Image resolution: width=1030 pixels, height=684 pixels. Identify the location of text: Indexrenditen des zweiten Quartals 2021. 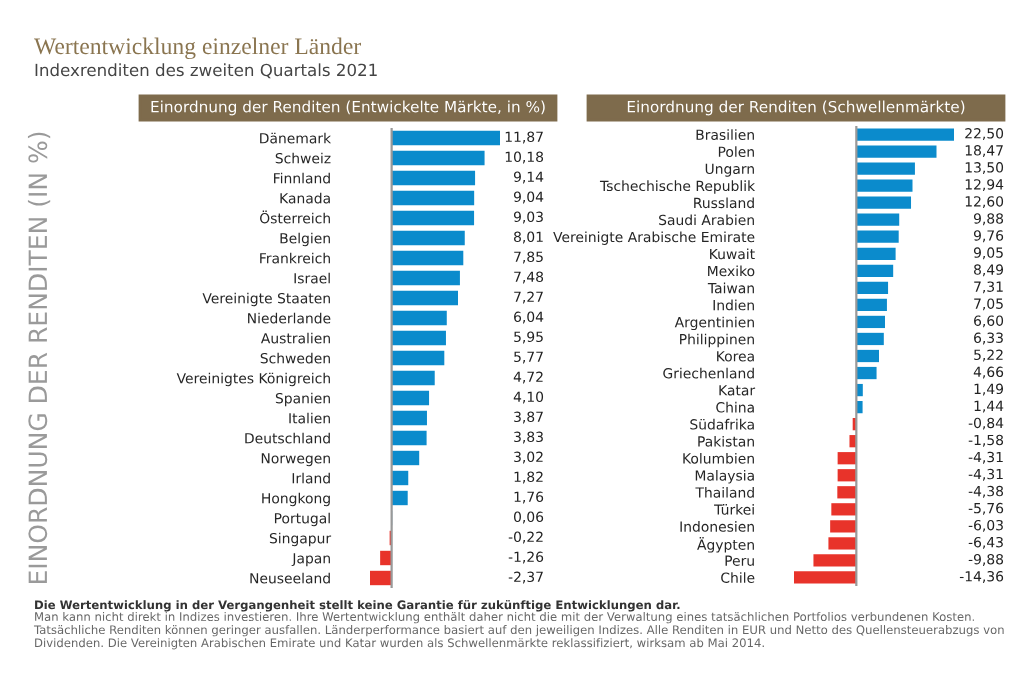
(206, 71).